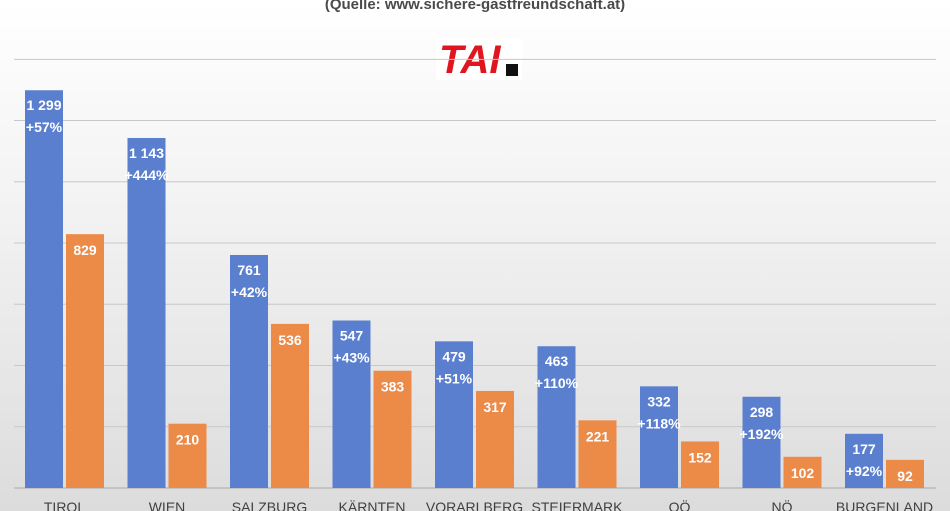 The height and width of the screenshot is (511, 950). Describe the element at coordinates (249, 292) in the screenshot. I see `data-label-change: +42%` at that location.